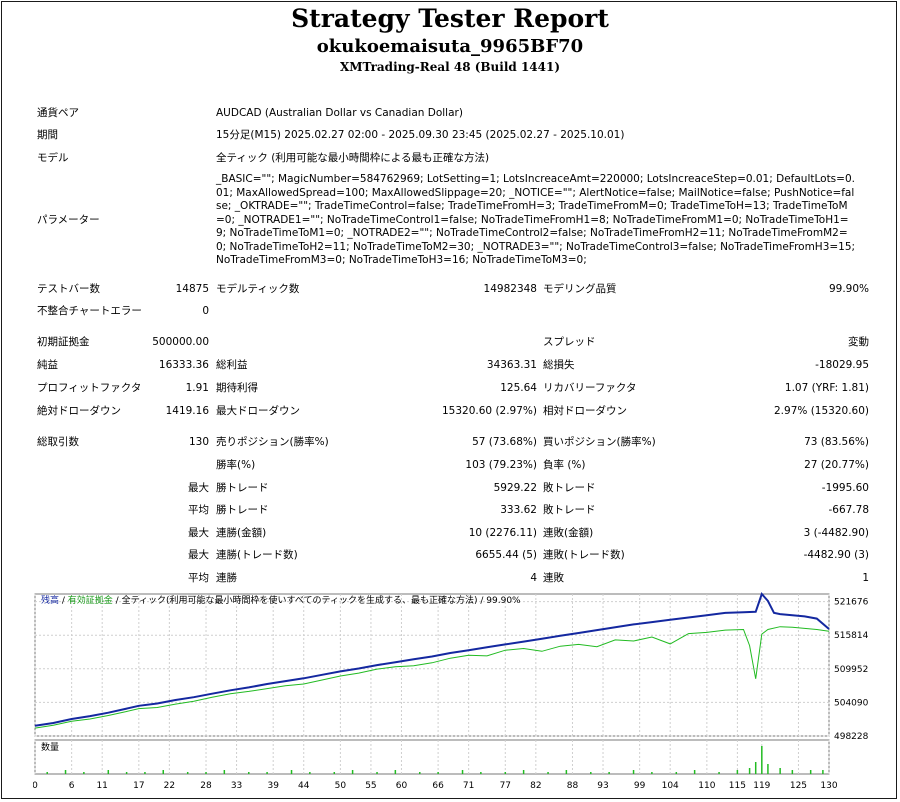 The width and height of the screenshot is (900, 802). I want to click on bars-value: 14875, so click(192, 289).